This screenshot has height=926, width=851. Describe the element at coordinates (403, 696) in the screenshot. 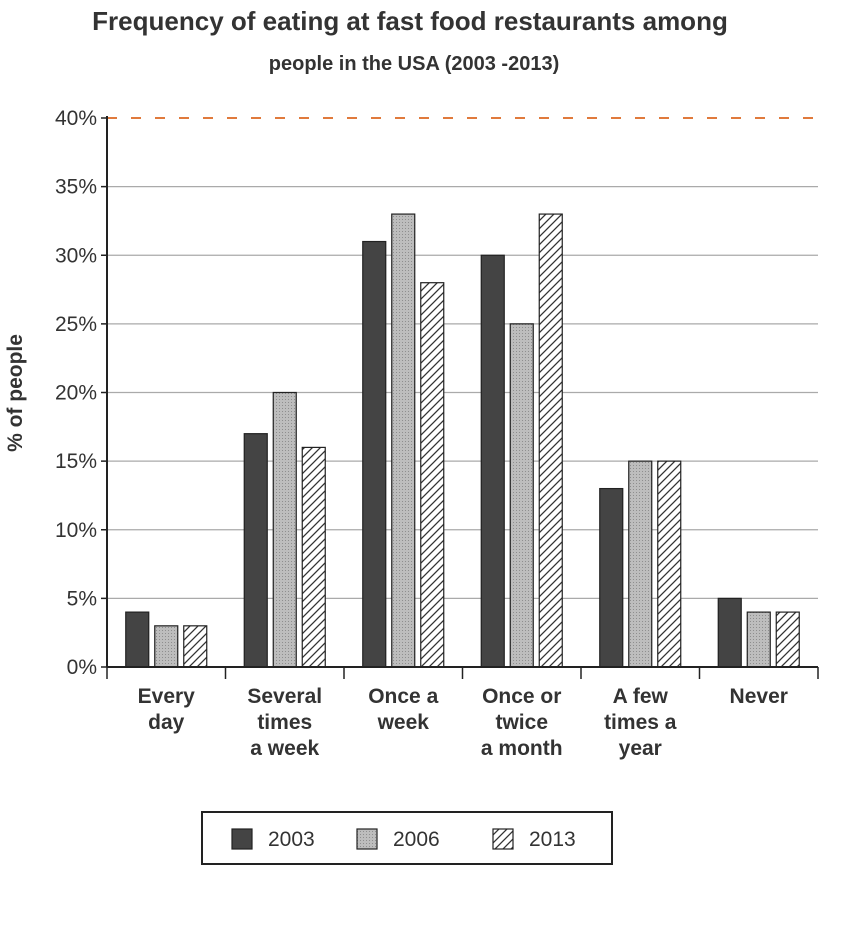

I see `x-tick-label-line: Once a` at that location.